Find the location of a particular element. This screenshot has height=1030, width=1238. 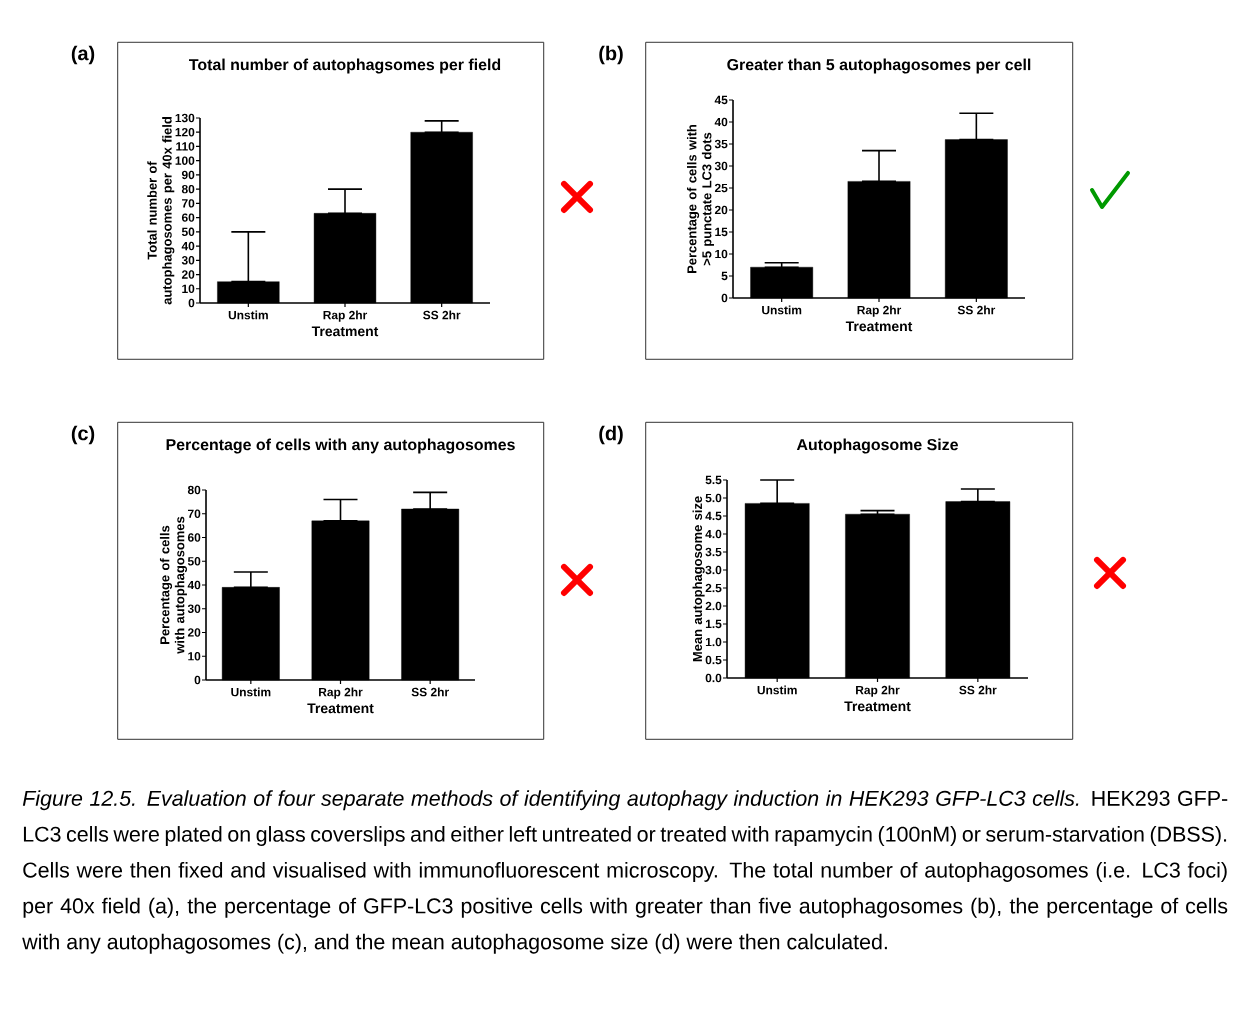

chart-title: Greater than 5 autophagosomes per cell is located at coordinates (879, 66).